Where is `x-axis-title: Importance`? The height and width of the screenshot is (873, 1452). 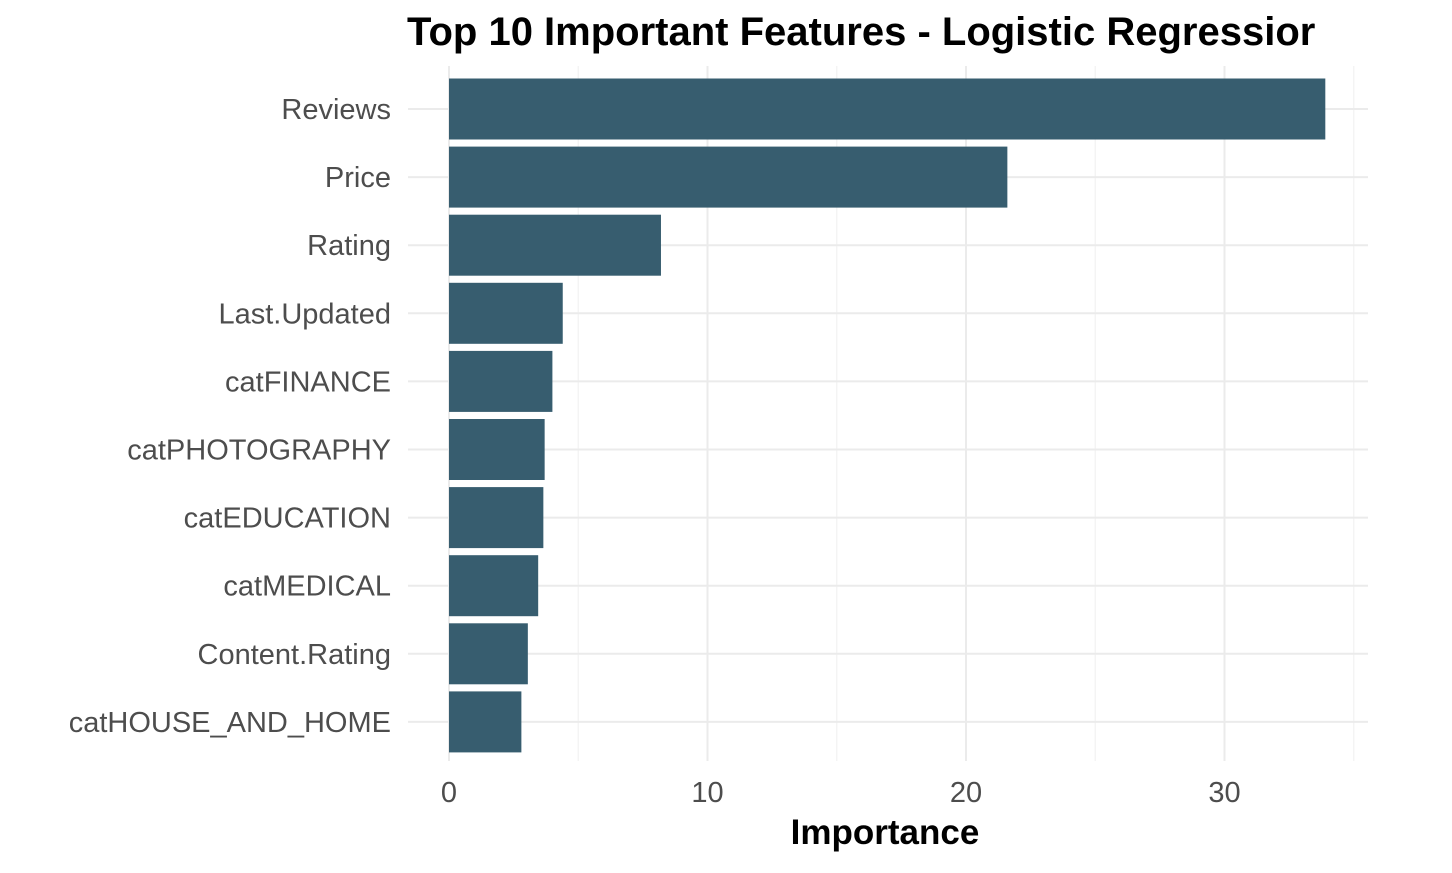
x-axis-title: Importance is located at coordinates (885, 832).